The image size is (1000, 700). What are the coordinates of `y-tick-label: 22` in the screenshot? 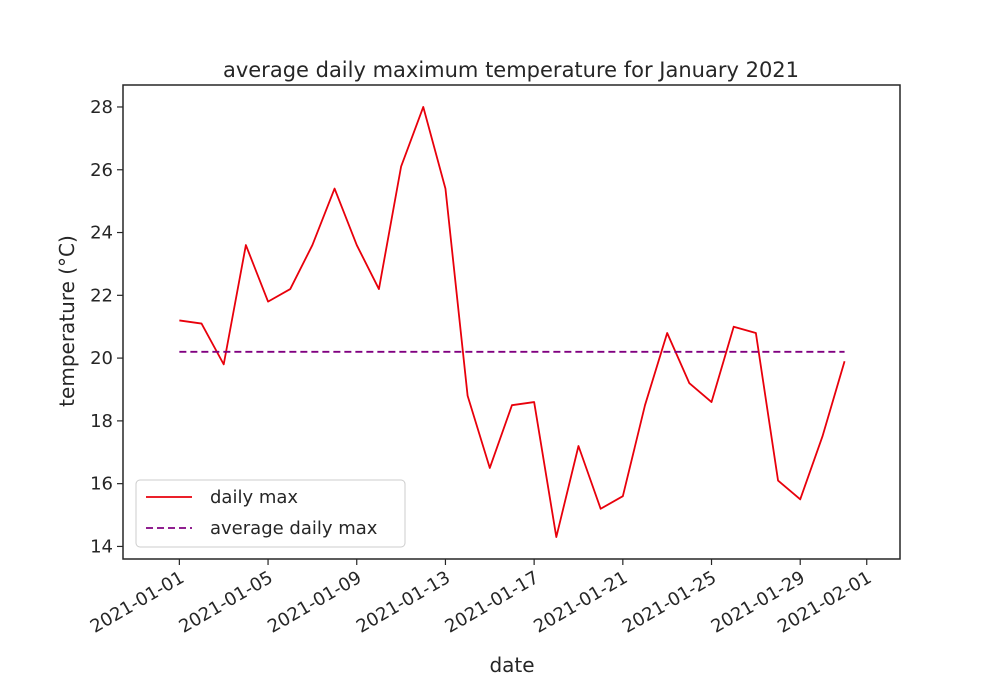 It's located at (101, 295).